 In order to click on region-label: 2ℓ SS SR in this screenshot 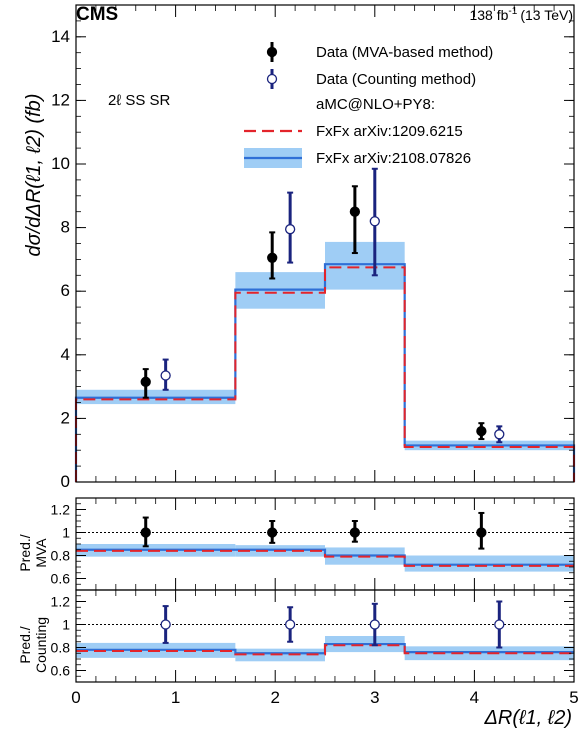, I will do `click(139, 100)`.